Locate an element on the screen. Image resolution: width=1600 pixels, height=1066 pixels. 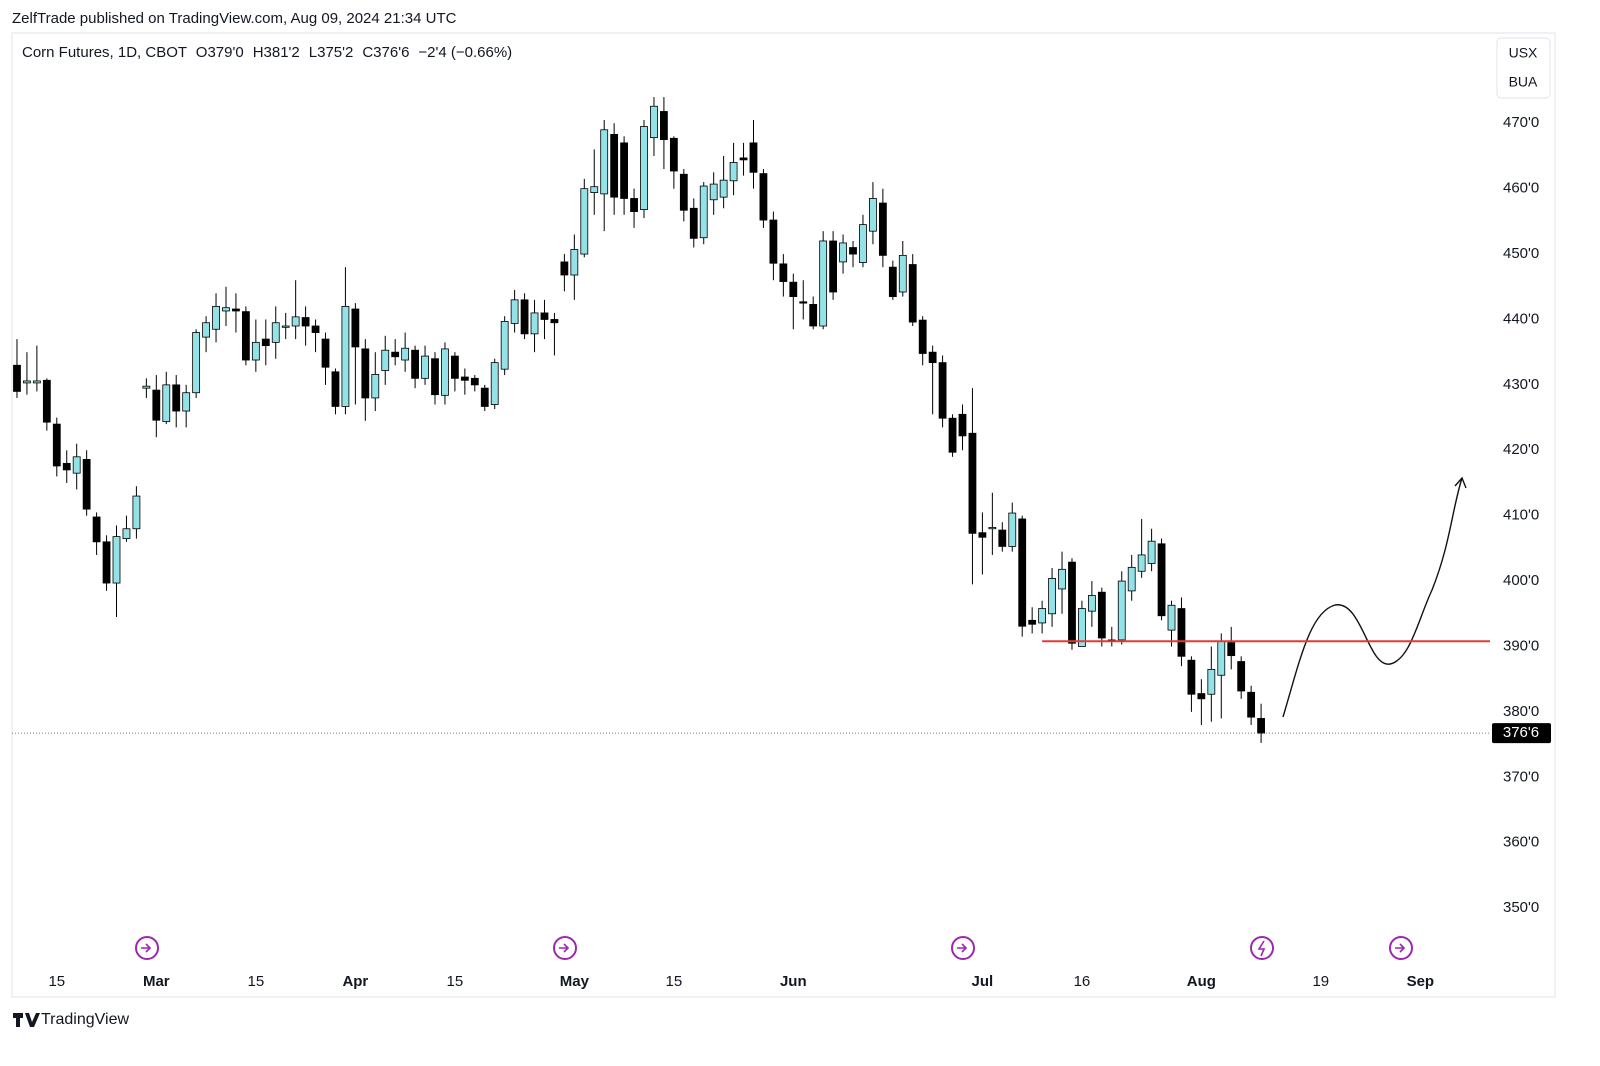
y-tick-label: 470'0 is located at coordinates (1521, 122).